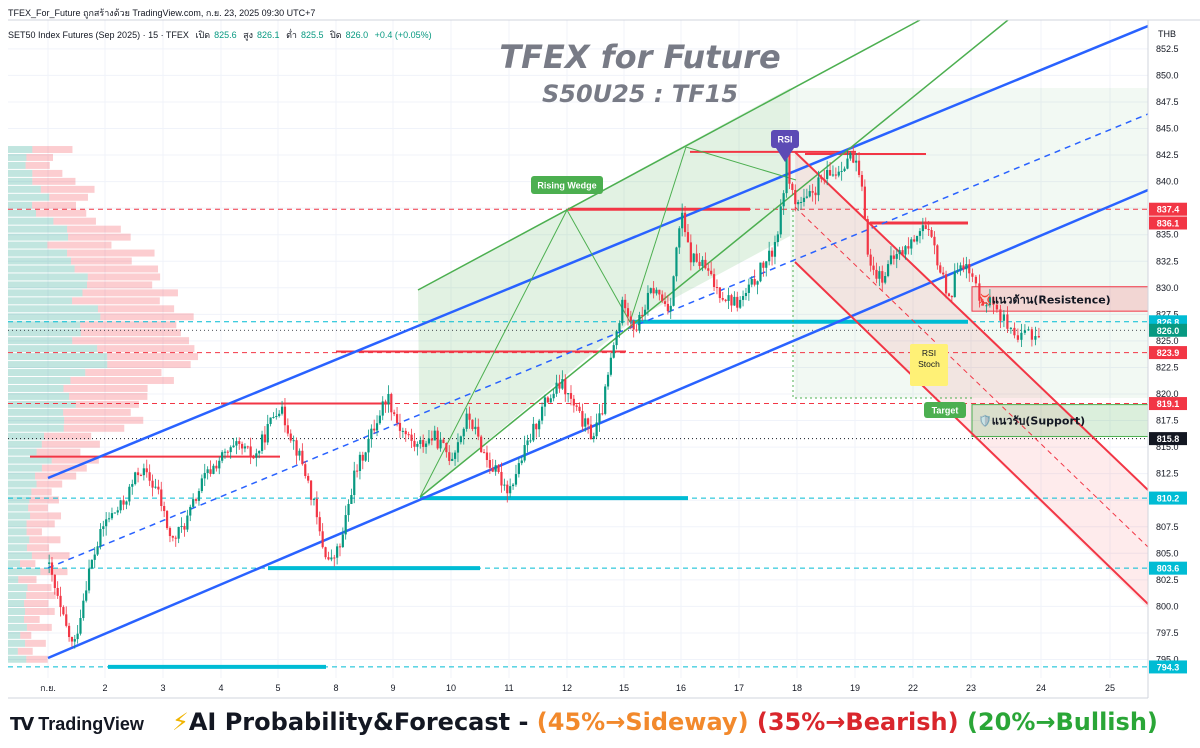 The height and width of the screenshot is (748, 1200). What do you see at coordinates (1167, 261) in the screenshot?
I see `y-tick-label: 832.5` at bounding box center [1167, 261].